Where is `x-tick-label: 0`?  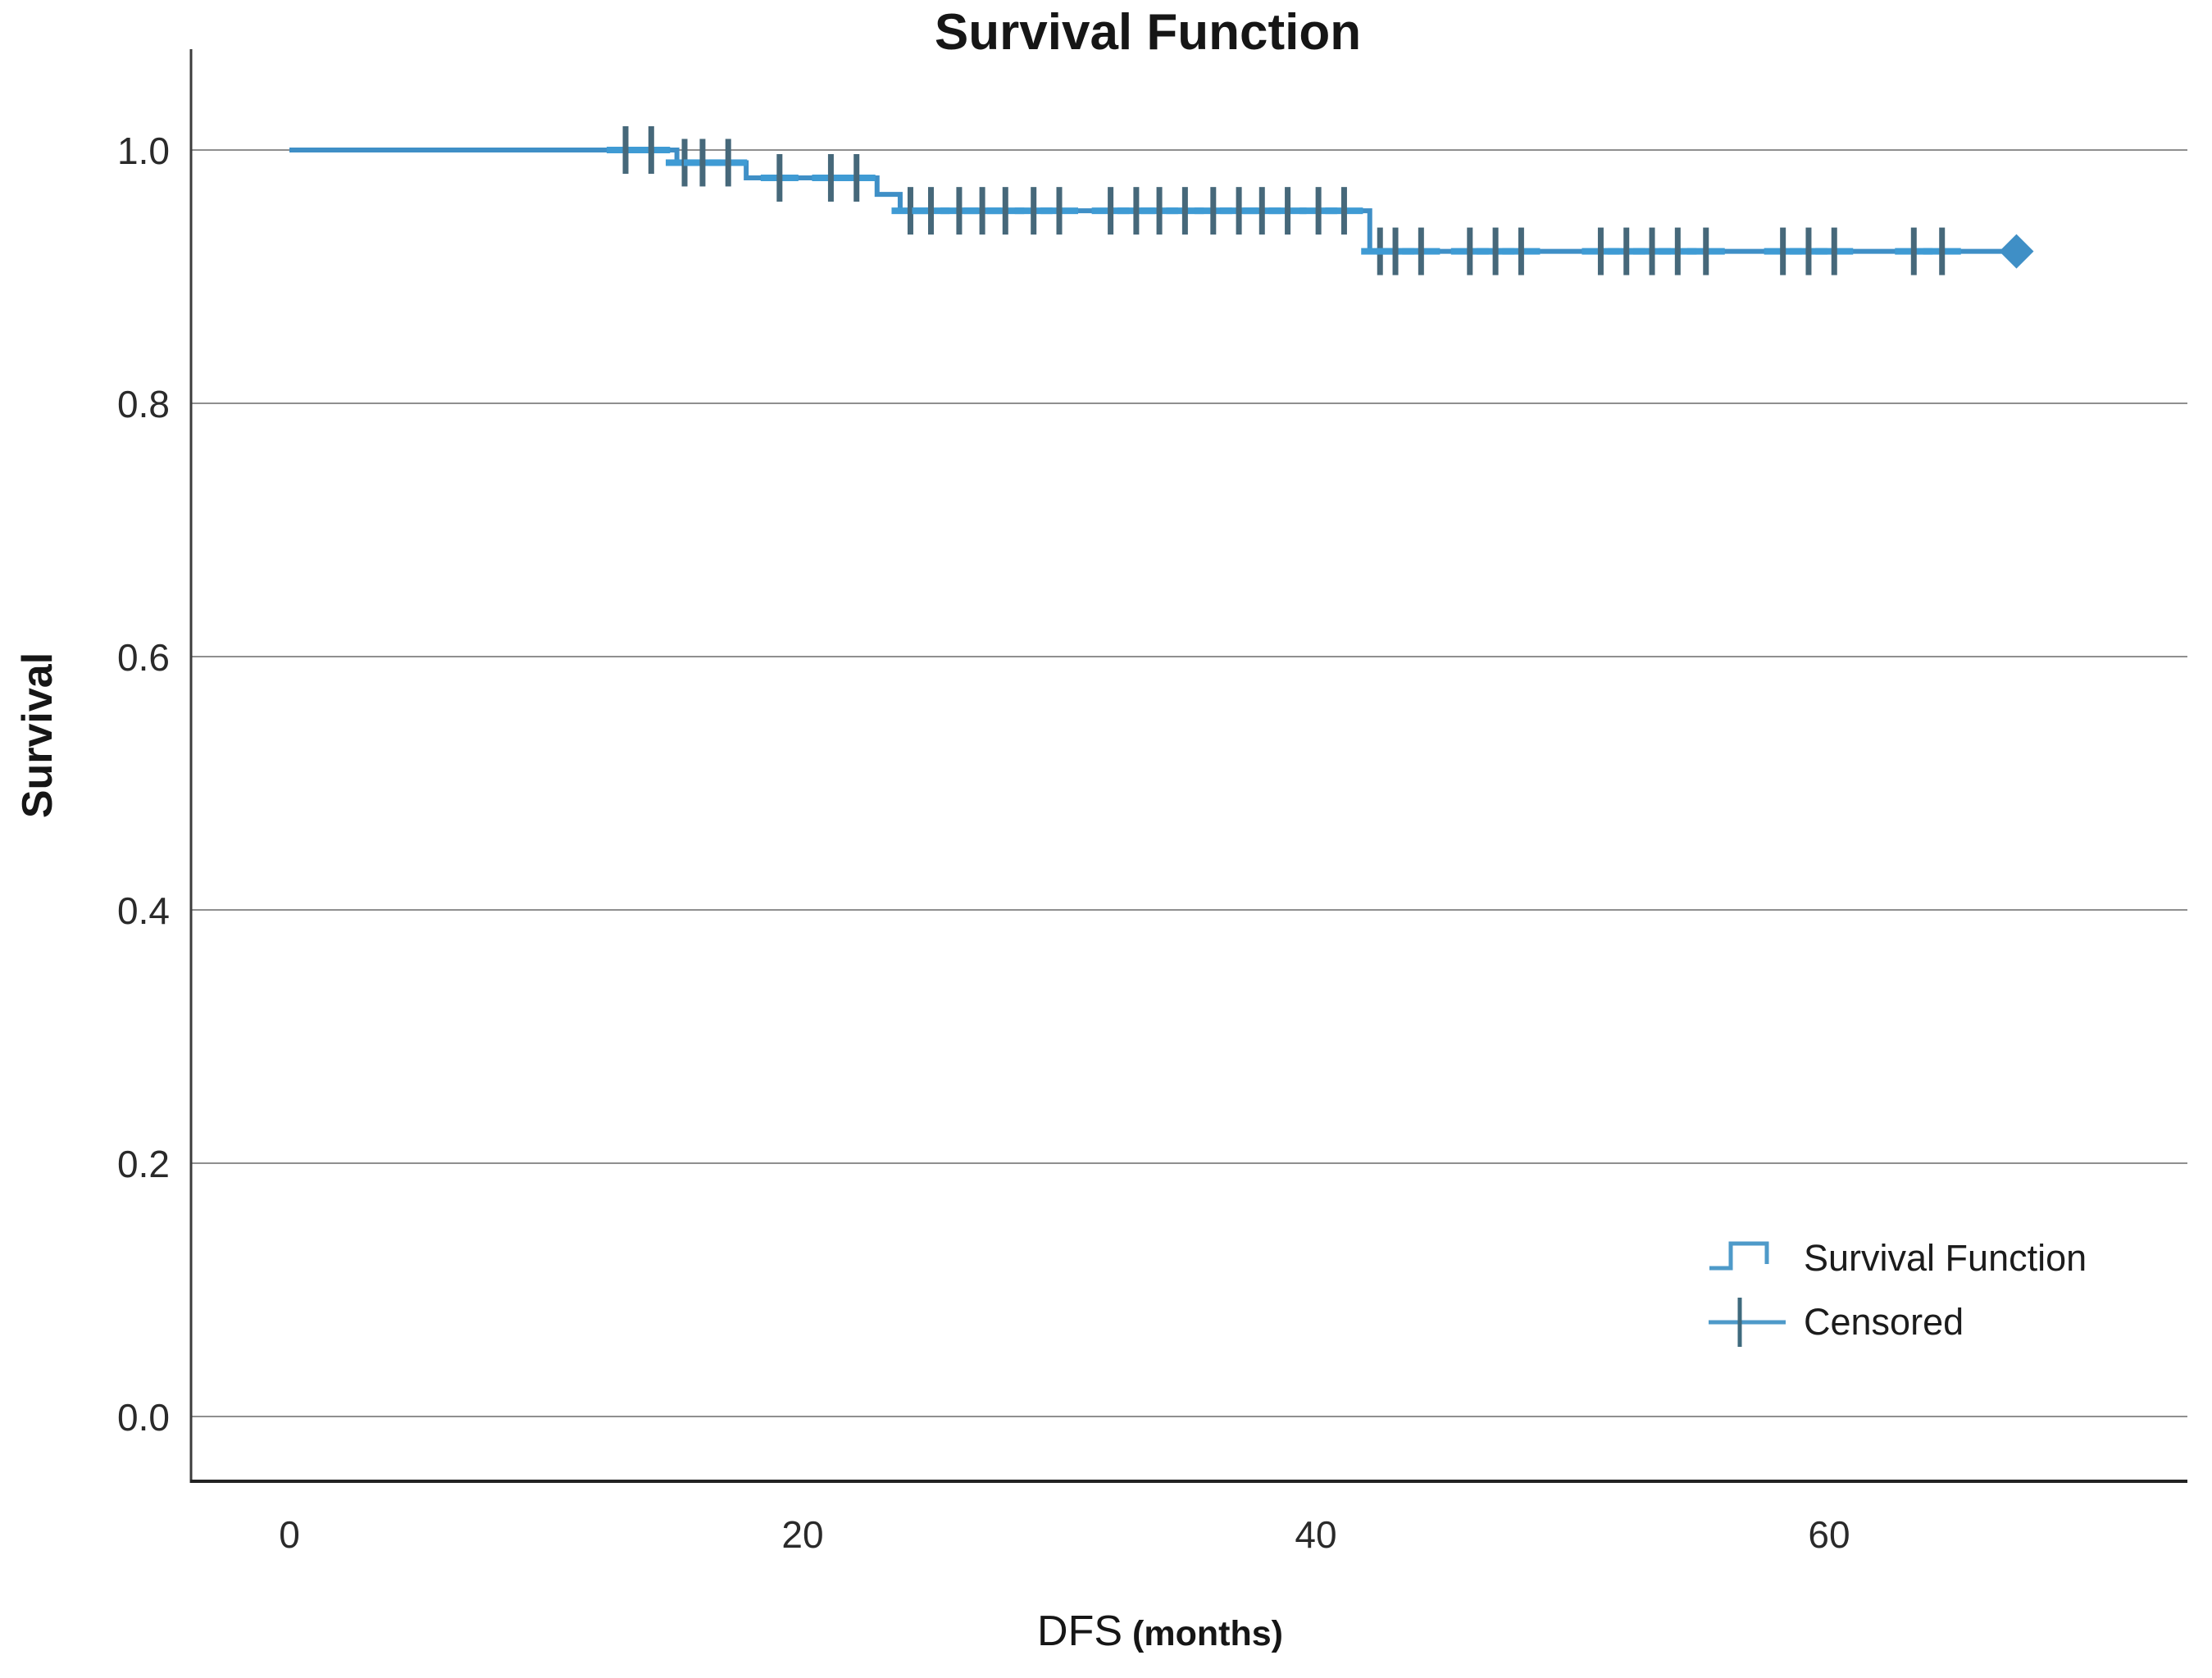
x-tick-label: 0 is located at coordinates (290, 1535).